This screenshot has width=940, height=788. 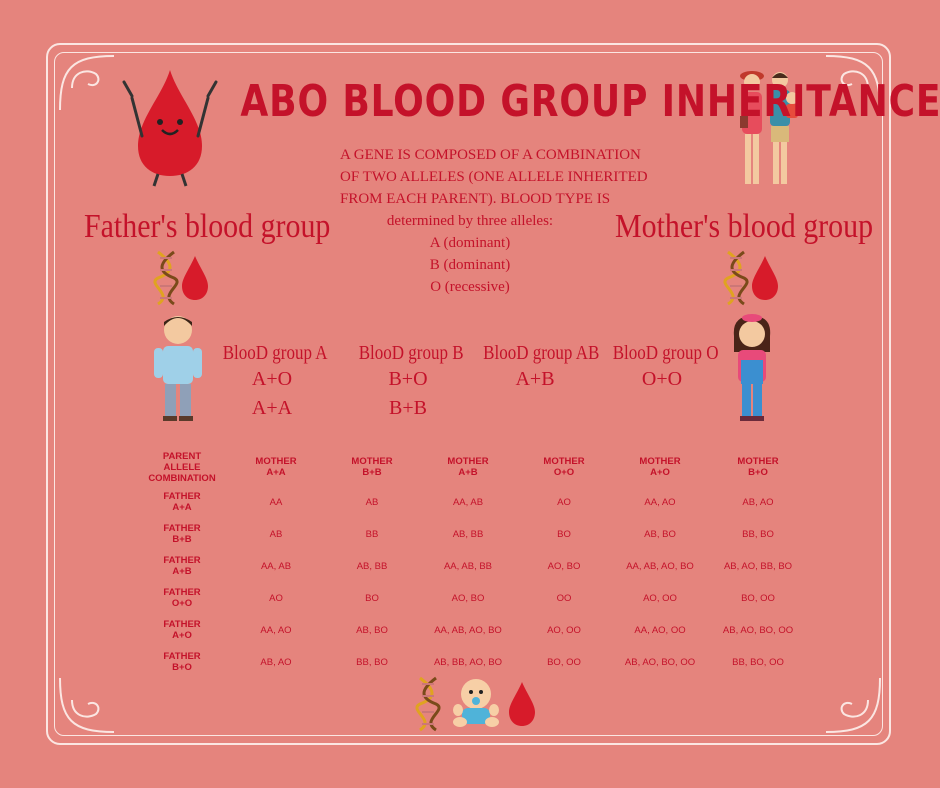 What do you see at coordinates (758, 472) in the screenshot?
I see `column-header-line: B+O` at bounding box center [758, 472].